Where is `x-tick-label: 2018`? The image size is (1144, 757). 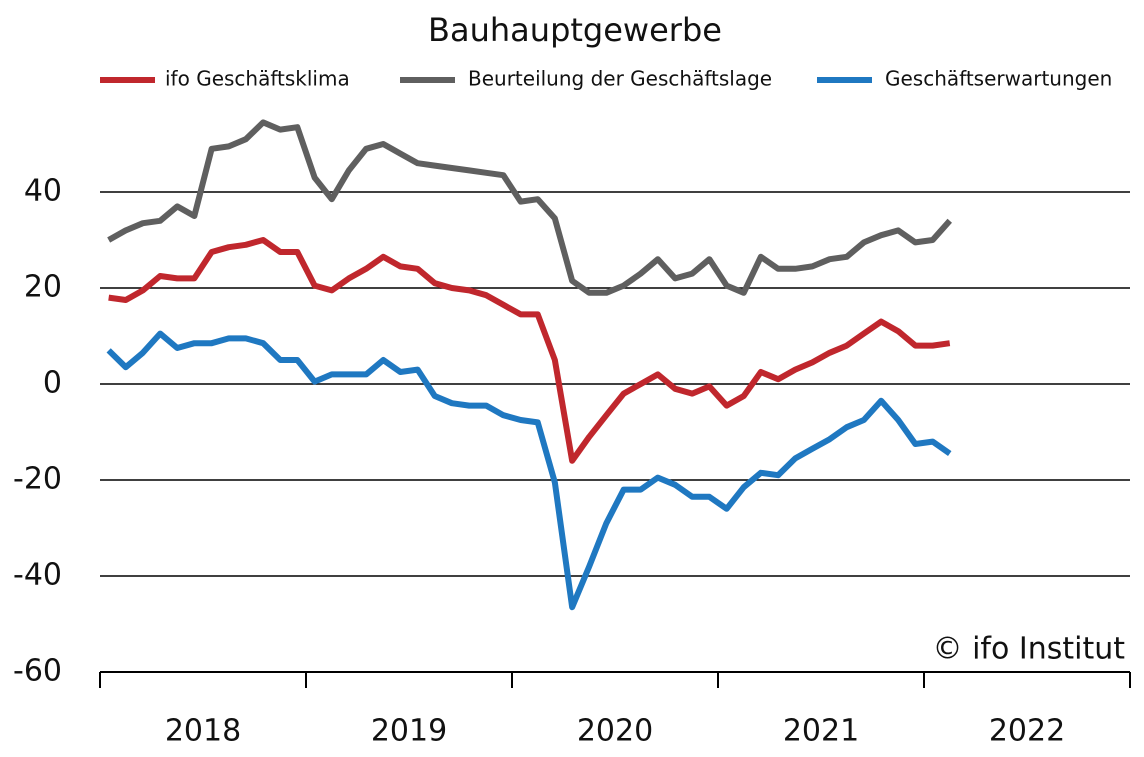
x-tick-label: 2018 is located at coordinates (203, 731).